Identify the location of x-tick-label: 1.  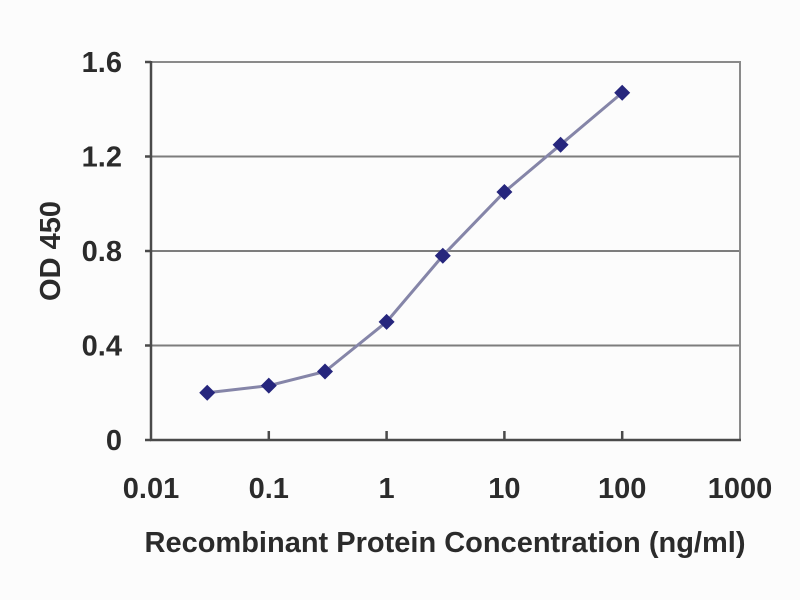
(387, 489).